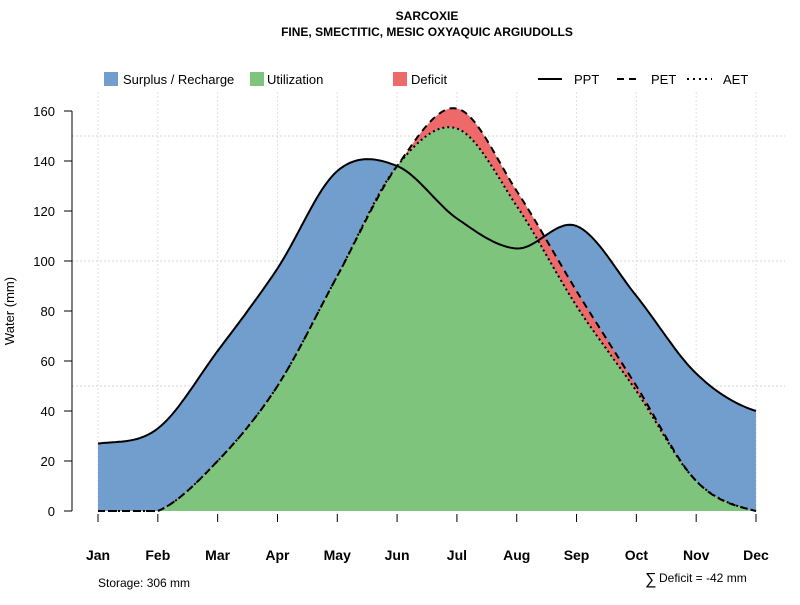 This screenshot has width=800, height=605. What do you see at coordinates (516, 555) in the screenshot?
I see `x-tick-label: Aug` at bounding box center [516, 555].